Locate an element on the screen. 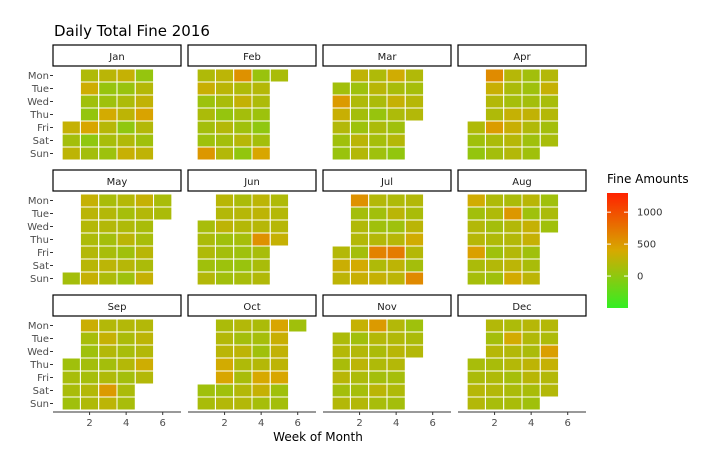 Image resolution: width=707 pixels, height=460 pixels. panel-jun: Jun is located at coordinates (252, 227).